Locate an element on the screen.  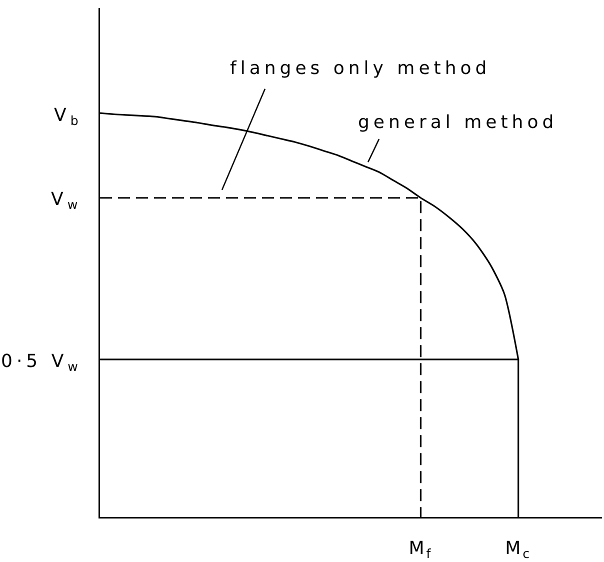
x-tick-label: M$_{c}$ is located at coordinates (518, 549).